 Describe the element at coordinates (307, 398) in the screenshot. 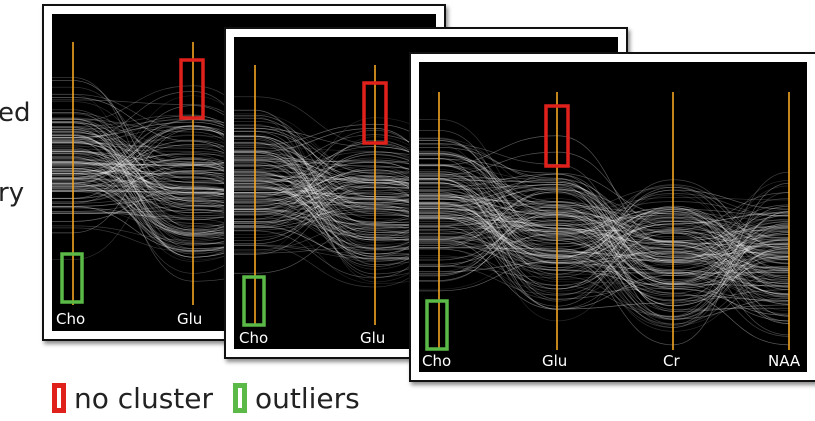

I see `legend-outliers-label: outliers` at that location.